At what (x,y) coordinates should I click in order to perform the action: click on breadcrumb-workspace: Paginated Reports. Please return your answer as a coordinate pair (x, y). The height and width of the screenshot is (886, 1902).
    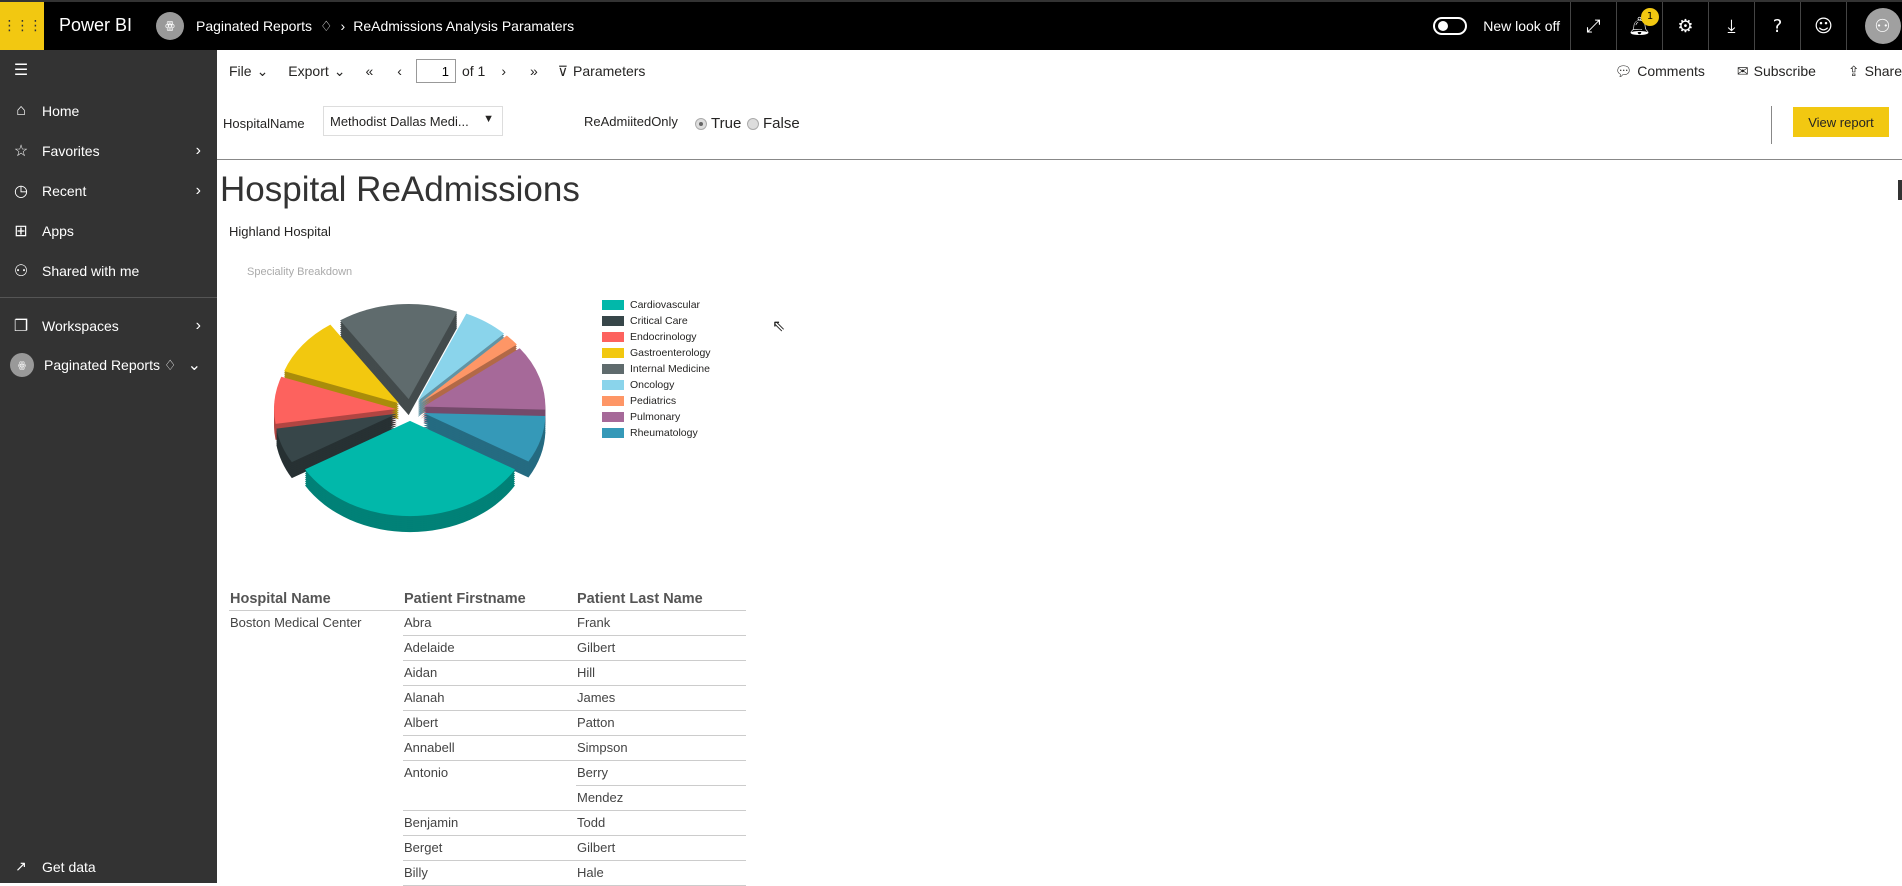
    Looking at the image, I should click on (254, 26).